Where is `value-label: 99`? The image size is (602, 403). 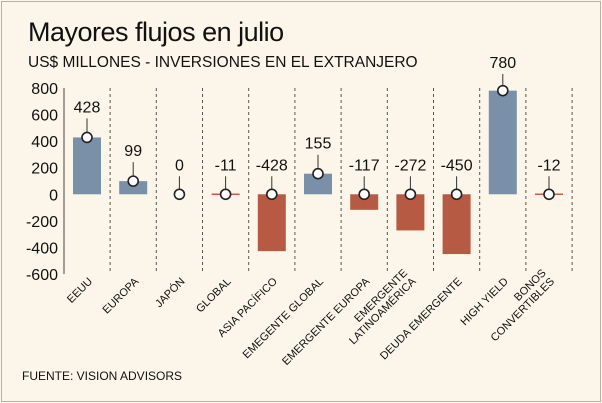 value-label: 99 is located at coordinates (133, 151).